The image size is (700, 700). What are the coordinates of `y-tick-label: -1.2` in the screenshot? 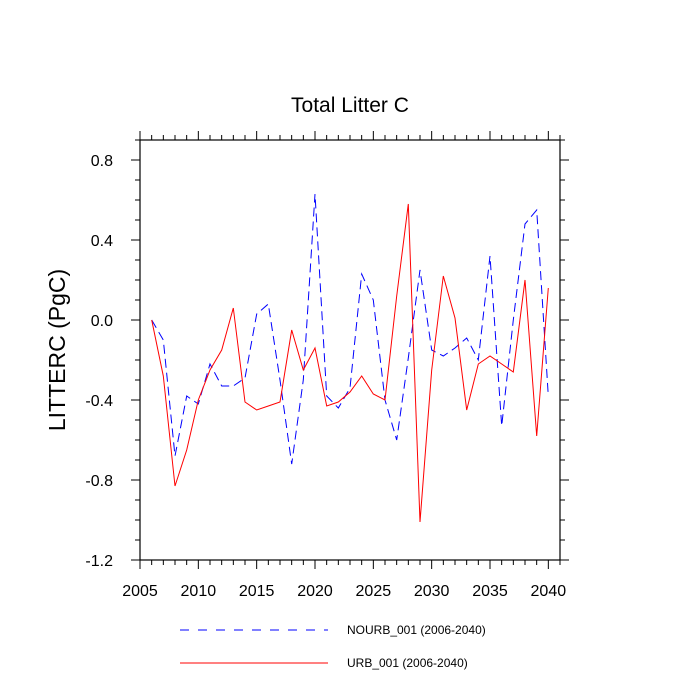 It's located at (99, 561).